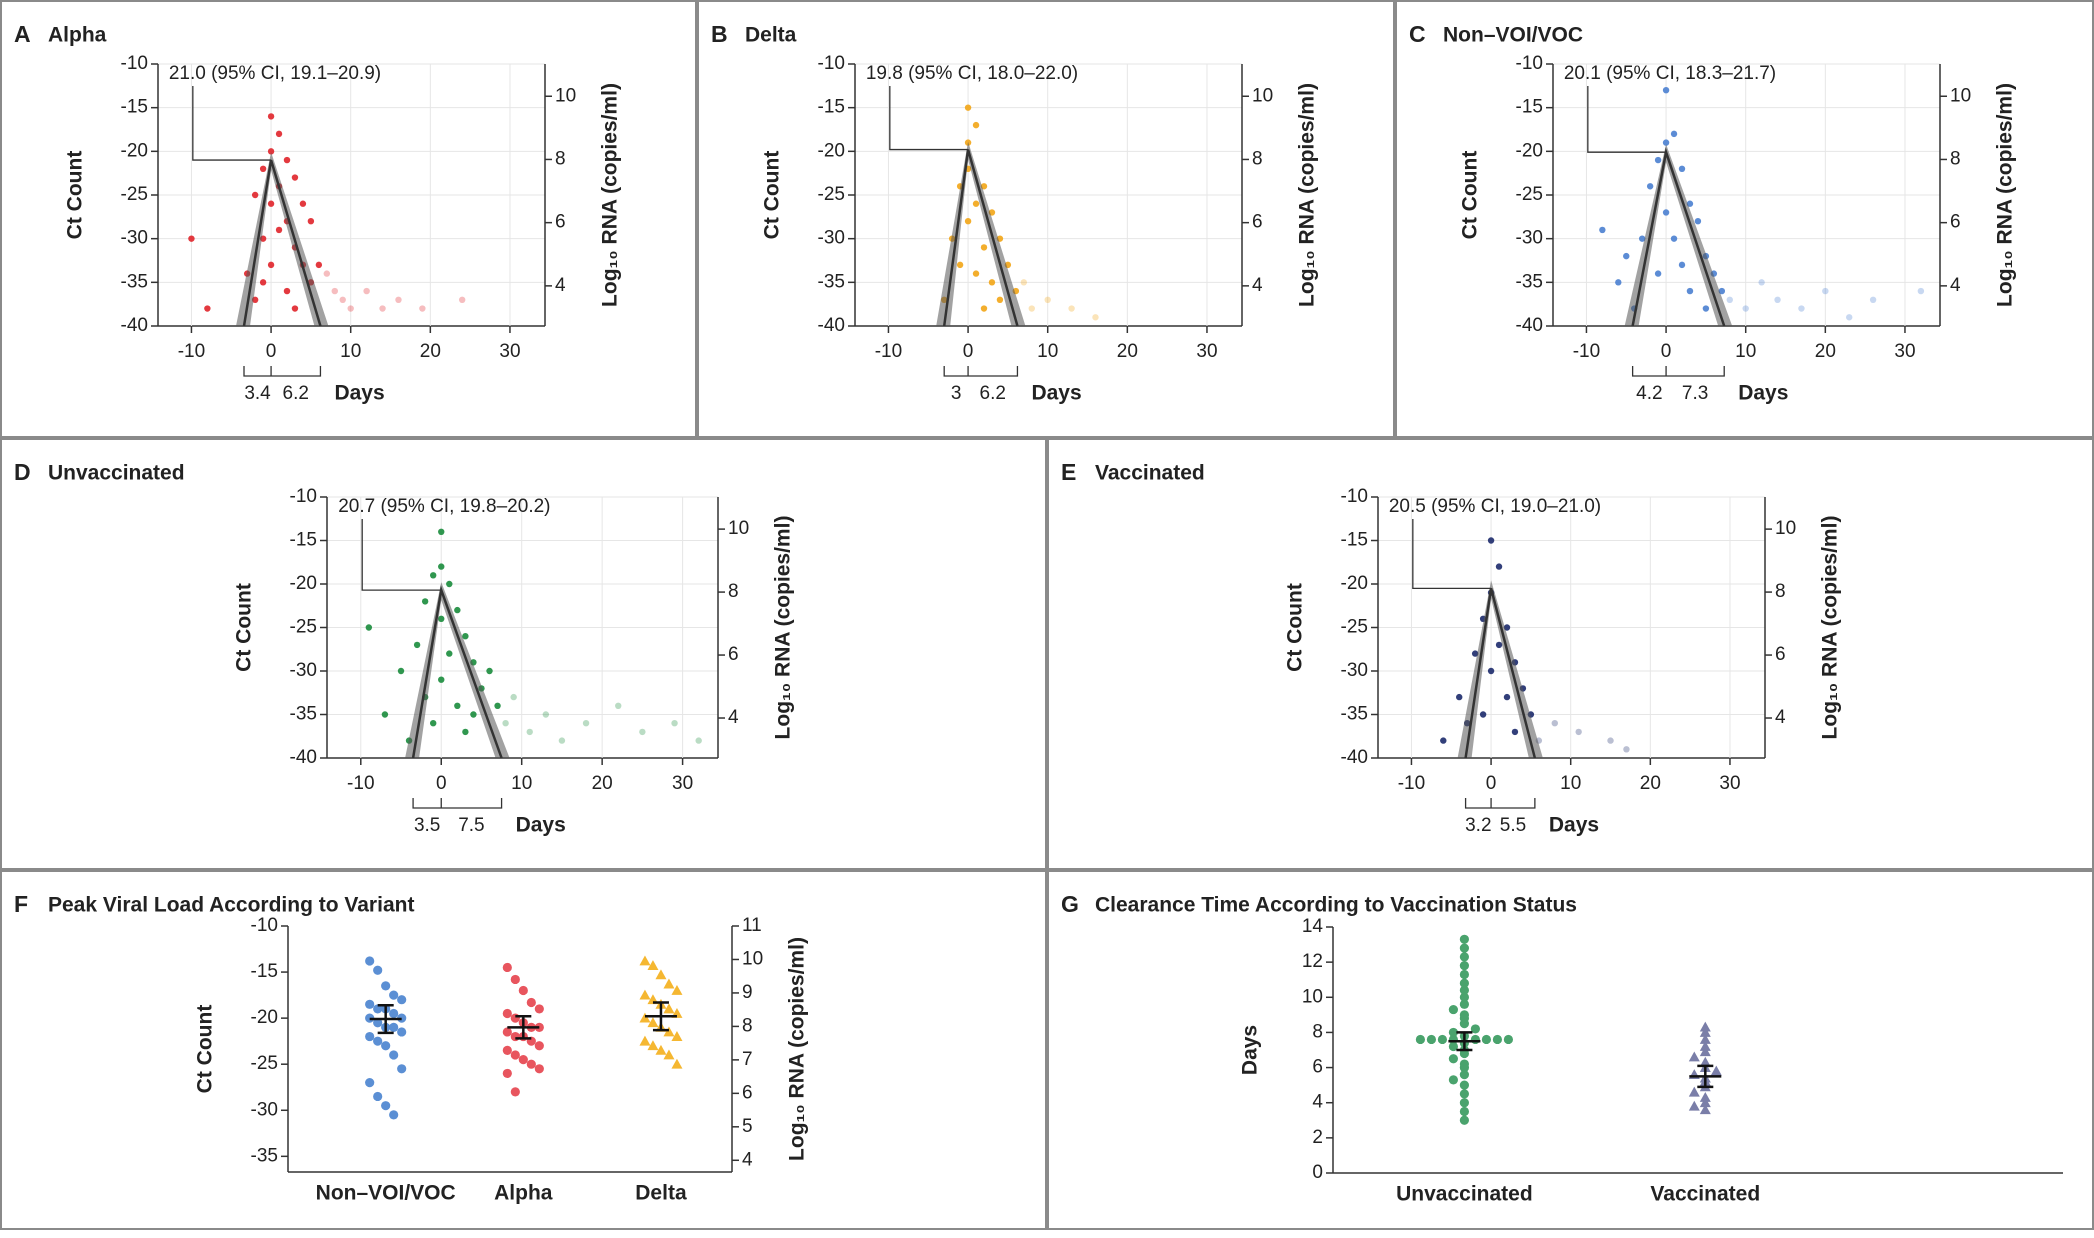 The height and width of the screenshot is (1238, 2094). Describe the element at coordinates (993, 393) in the screenshot. I see `clearance-label: 6.2` at that location.